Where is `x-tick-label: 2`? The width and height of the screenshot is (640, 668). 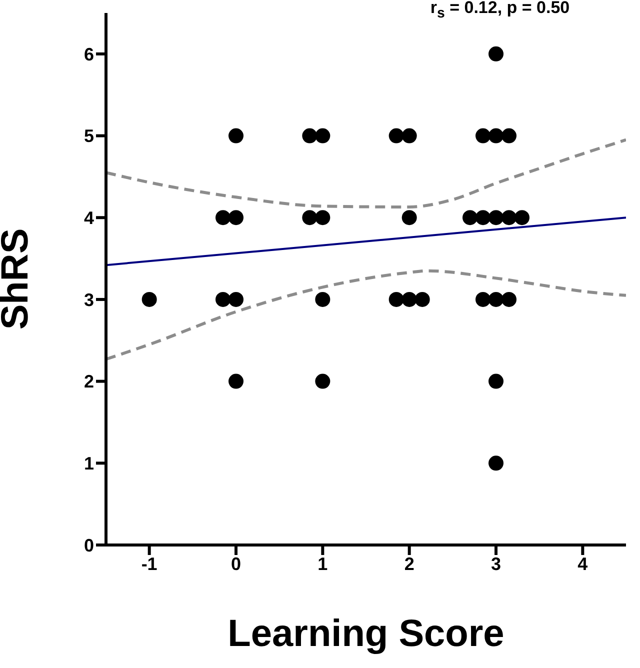 x-tick-label: 2 is located at coordinates (409, 564).